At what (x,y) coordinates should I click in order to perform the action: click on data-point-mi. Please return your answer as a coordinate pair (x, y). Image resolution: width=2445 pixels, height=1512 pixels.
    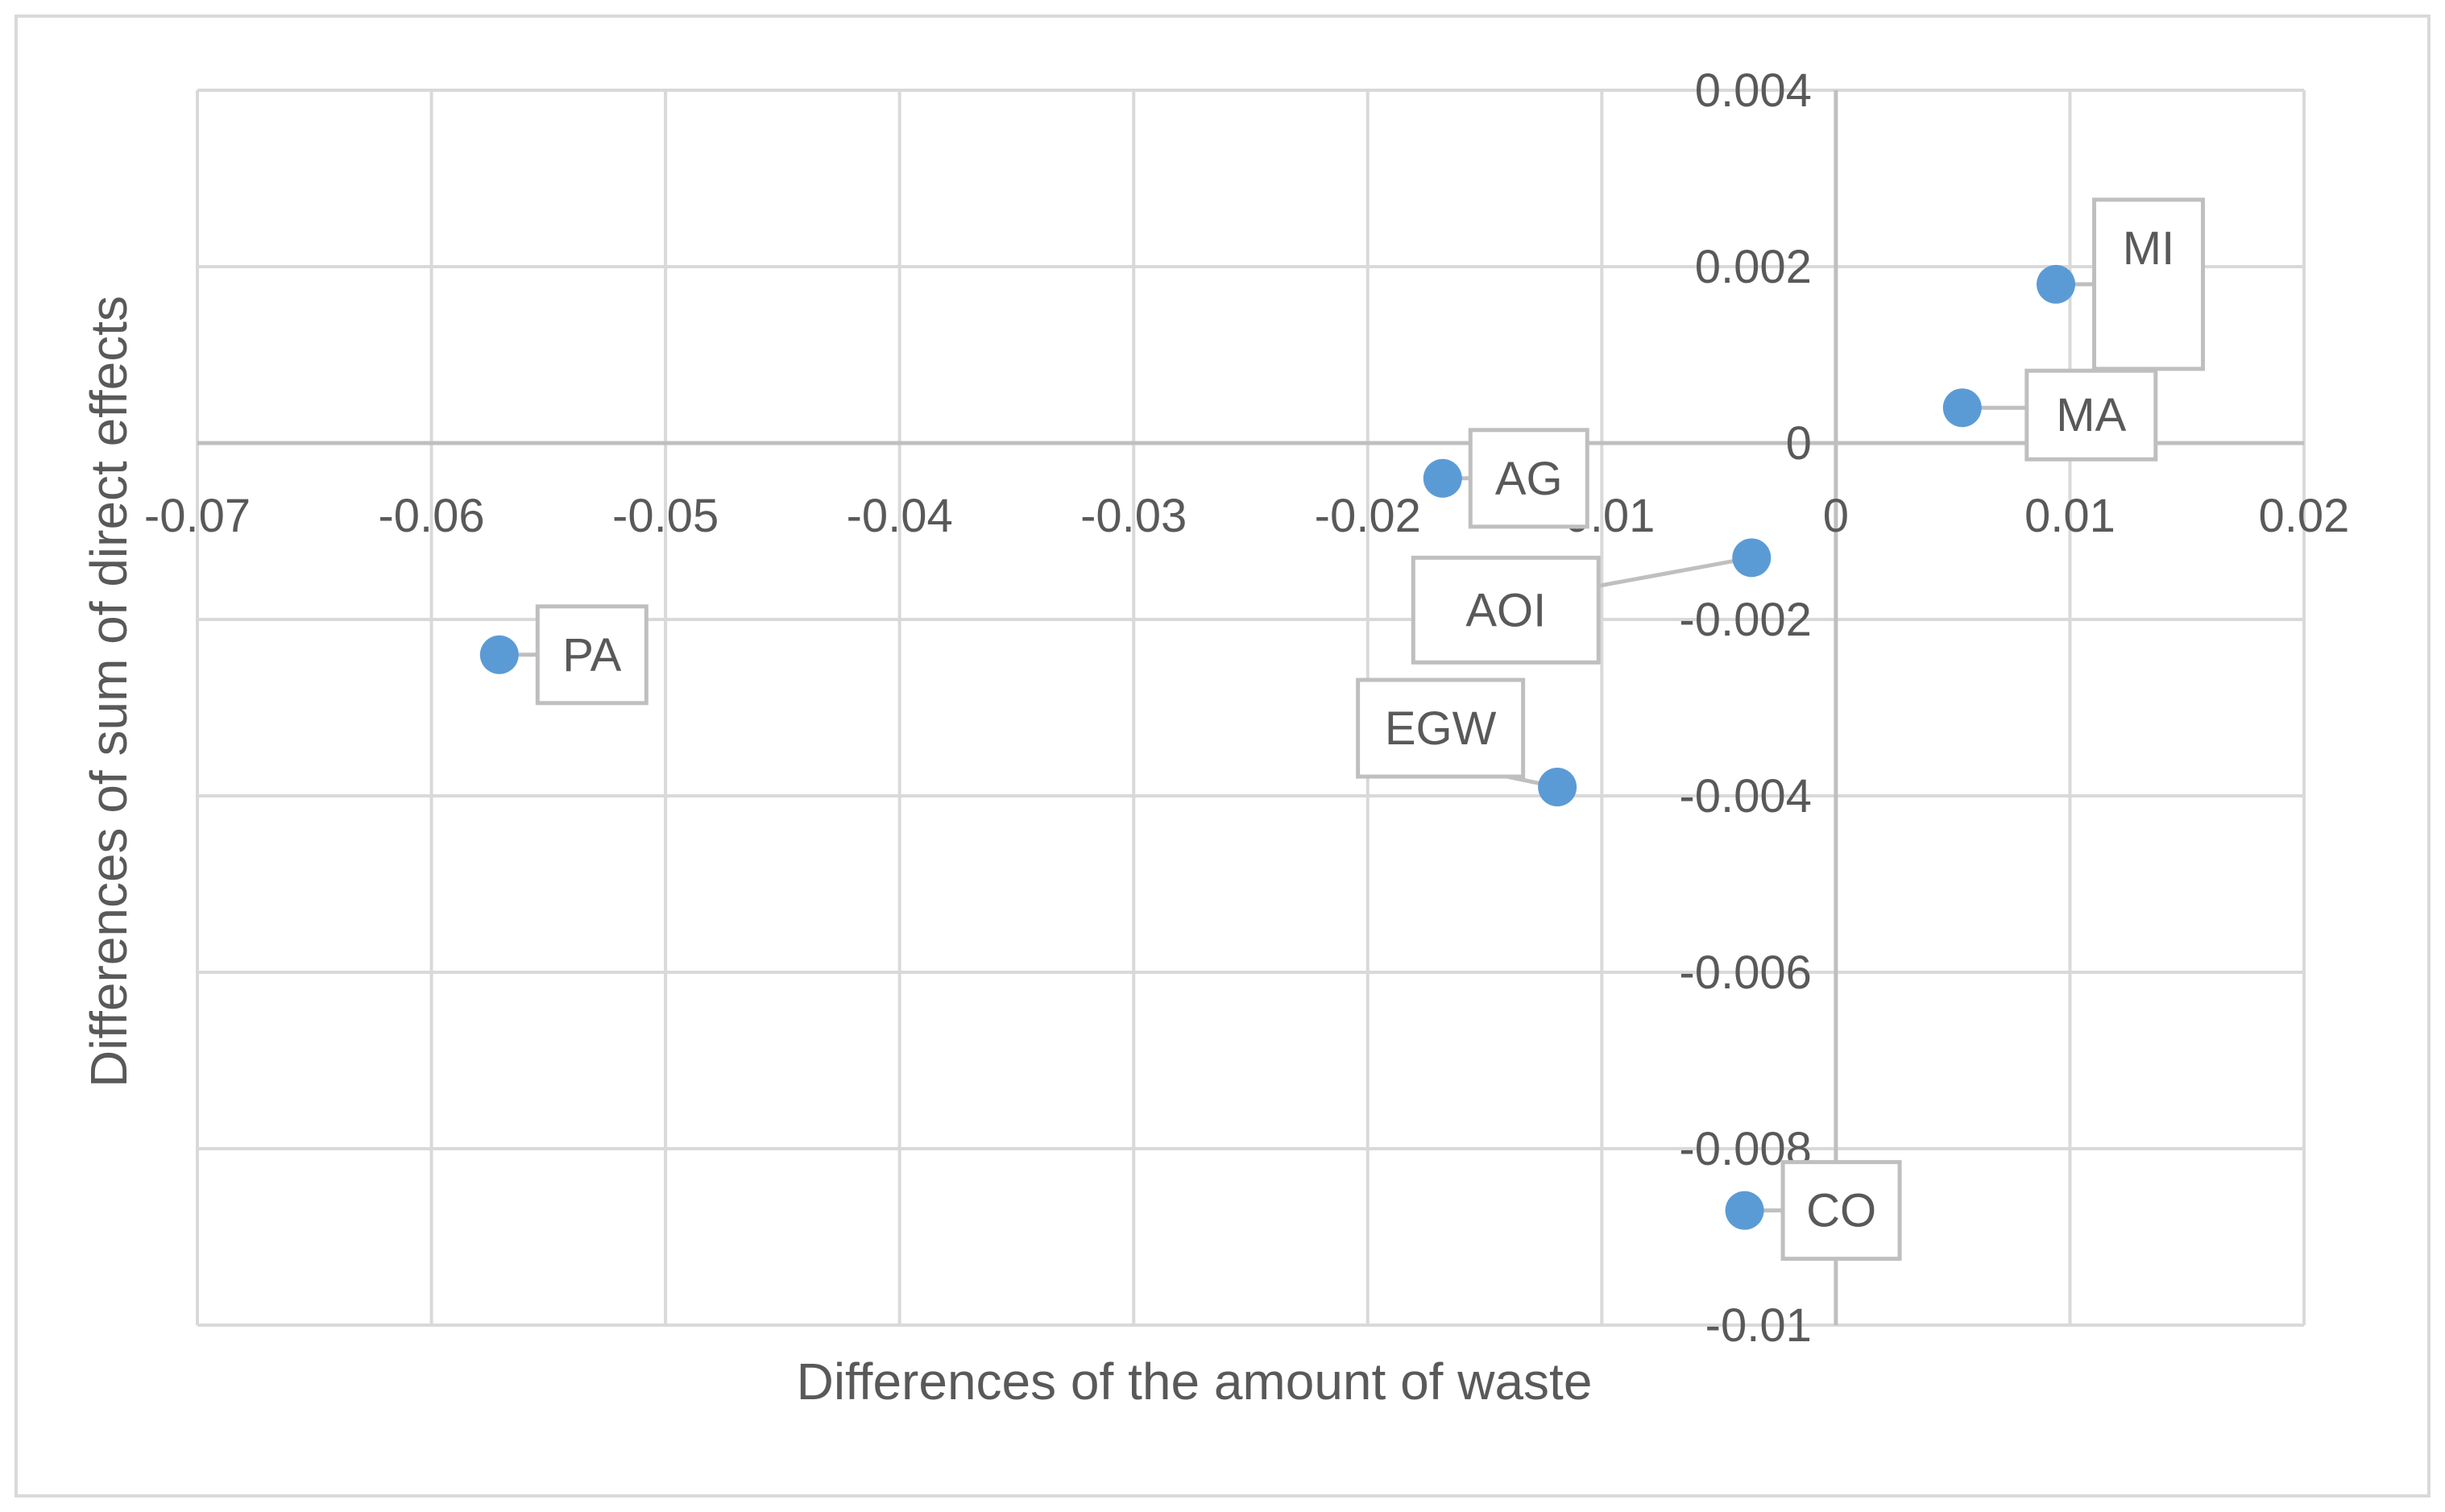
    Looking at the image, I should click on (2056, 284).